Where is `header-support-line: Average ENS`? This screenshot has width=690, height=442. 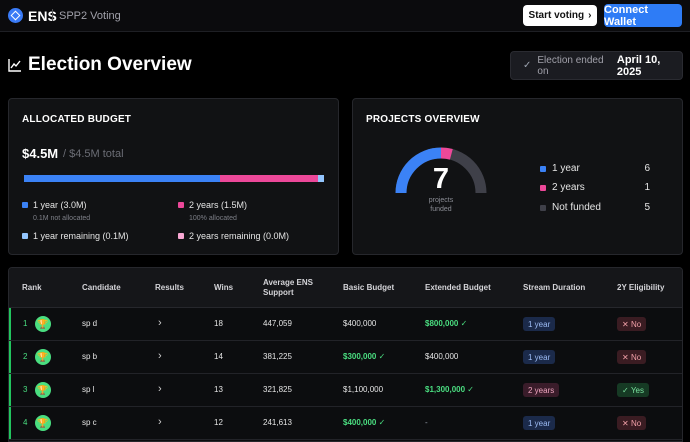 header-support-line: Average ENS is located at coordinates (288, 282).